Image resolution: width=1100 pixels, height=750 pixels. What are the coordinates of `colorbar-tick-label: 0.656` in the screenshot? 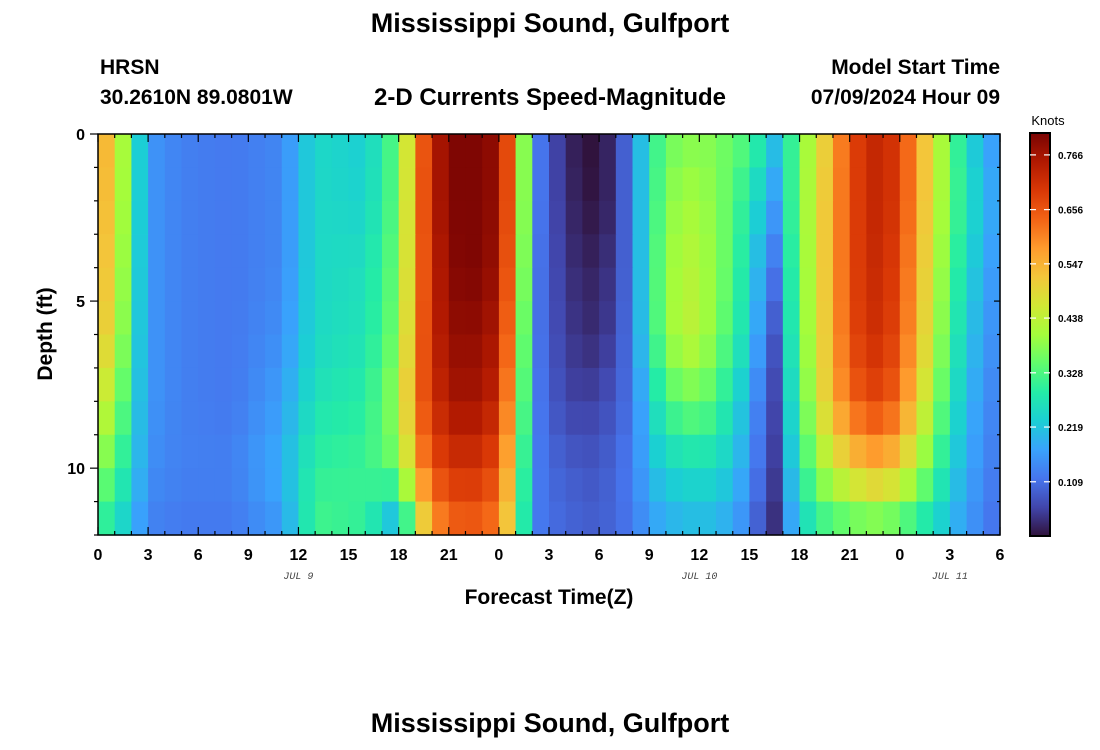 It's located at (1070, 211).